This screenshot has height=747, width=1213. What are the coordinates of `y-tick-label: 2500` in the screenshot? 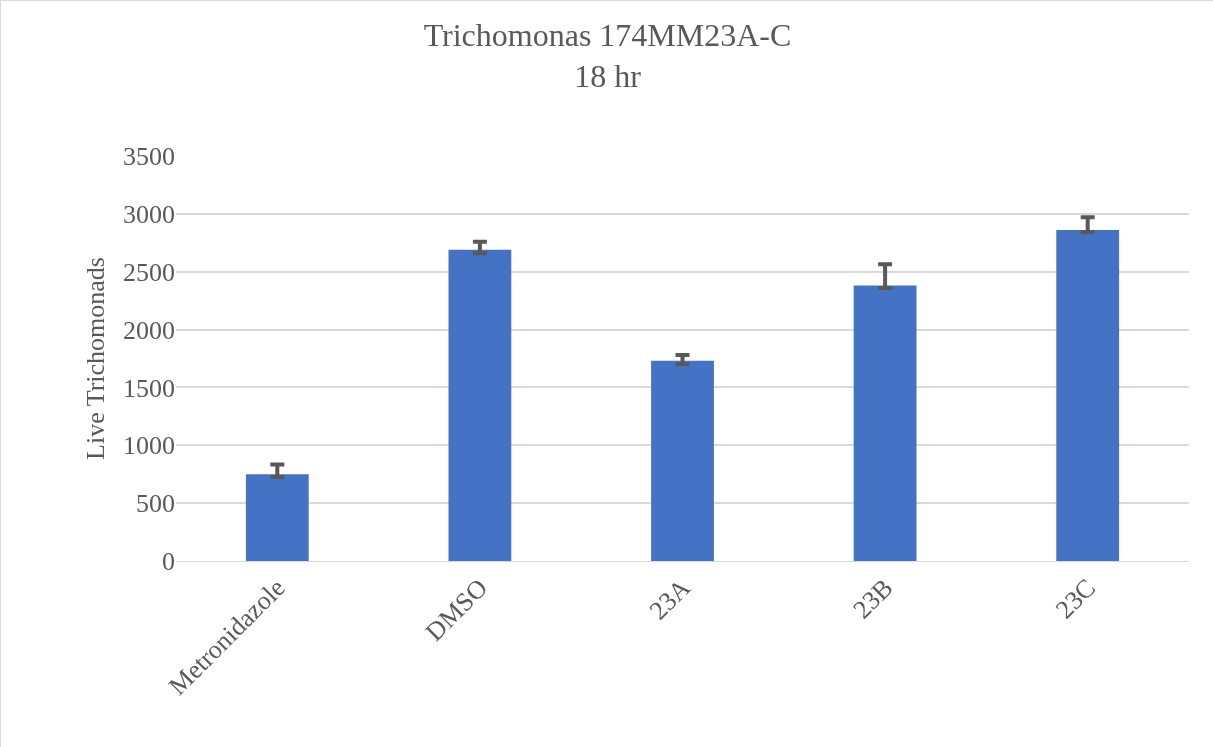 It's located at (149, 272).